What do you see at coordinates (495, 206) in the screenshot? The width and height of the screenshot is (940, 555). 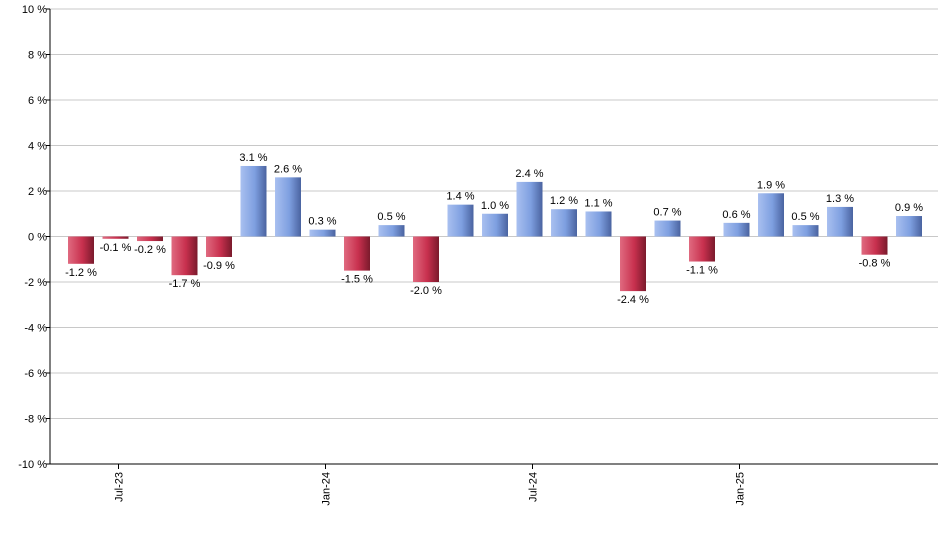 I see `bar-data-label: 1.0 %` at bounding box center [495, 206].